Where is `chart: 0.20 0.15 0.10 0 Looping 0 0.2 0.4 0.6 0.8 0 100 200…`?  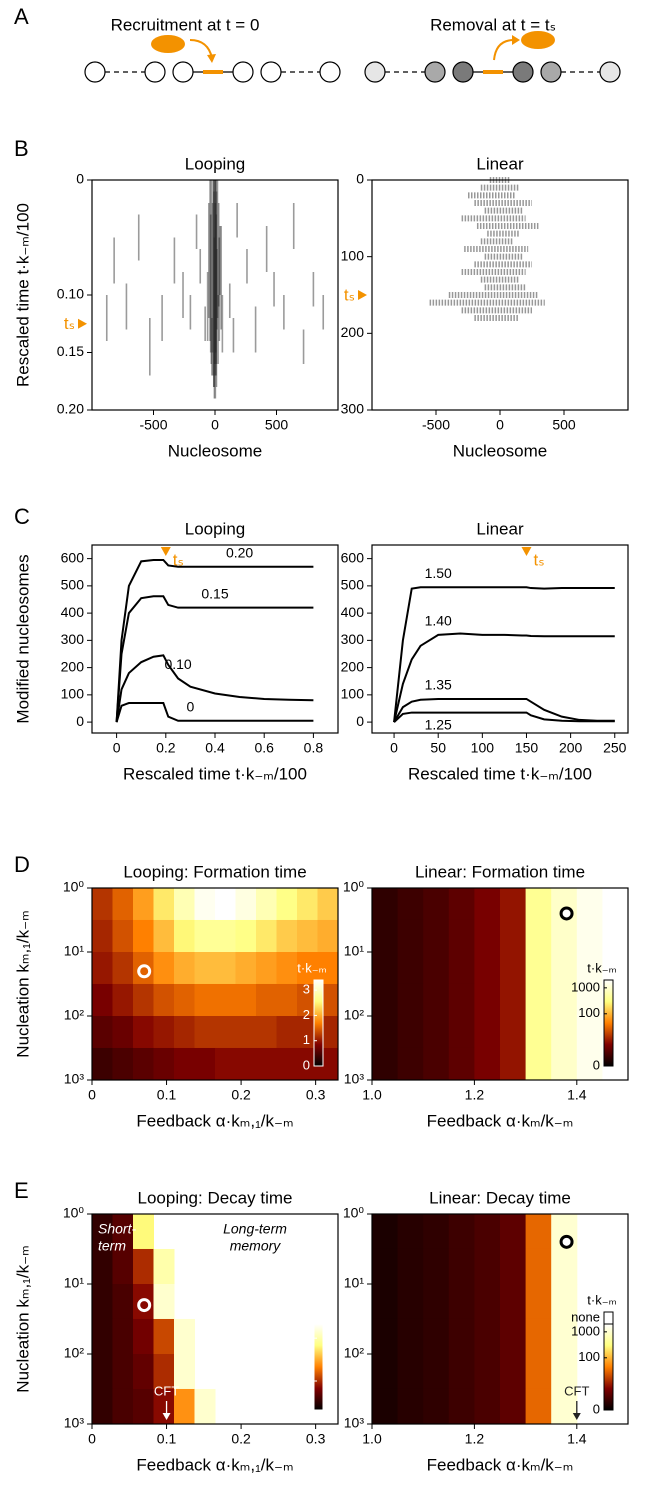
chart: 0.20 0.15 0.10 0 Looping 0 0.2 0.4 0.6 0.8 0 100 200… is located at coordinates (176, 651).